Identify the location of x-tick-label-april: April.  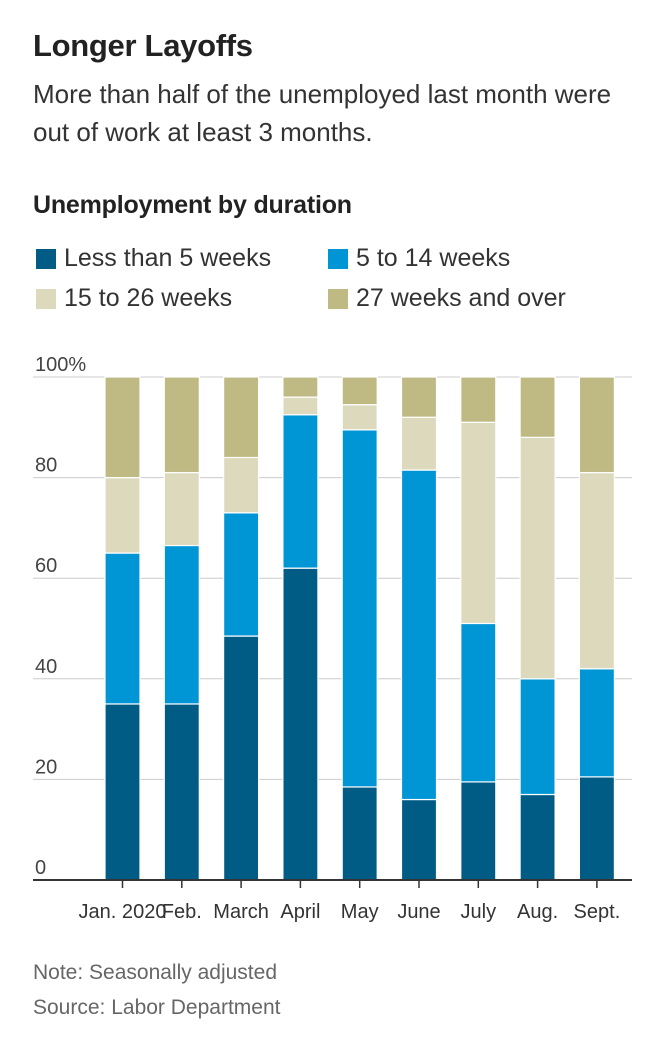
(300, 912).